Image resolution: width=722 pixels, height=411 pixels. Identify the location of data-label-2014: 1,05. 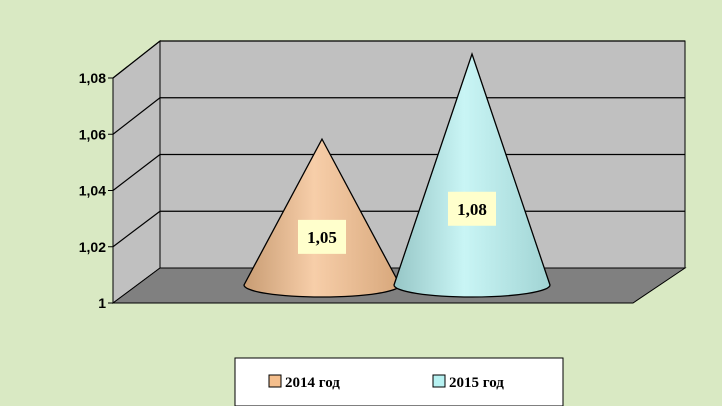
(322, 237).